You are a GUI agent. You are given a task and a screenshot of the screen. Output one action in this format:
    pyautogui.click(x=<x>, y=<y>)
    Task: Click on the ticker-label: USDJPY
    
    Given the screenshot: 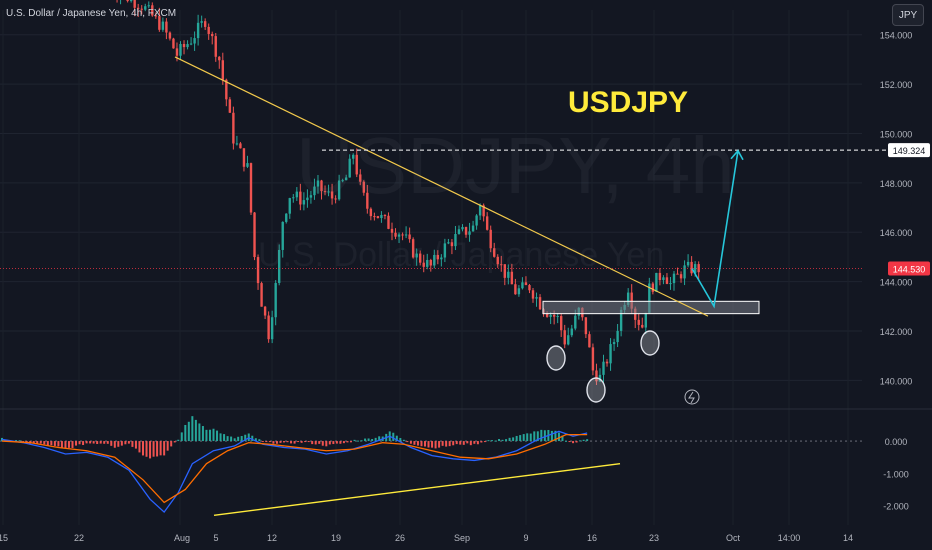 What is the action you would take?
    pyautogui.click(x=628, y=102)
    